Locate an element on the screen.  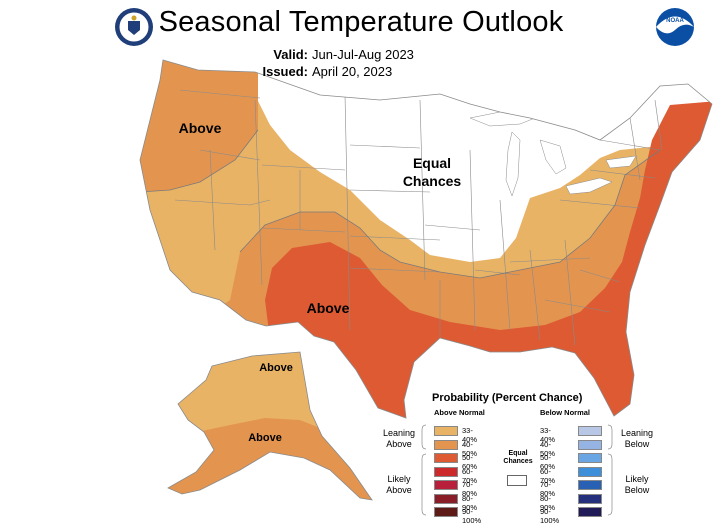
below-range-label: 80-90% is located at coordinates (548, 502).